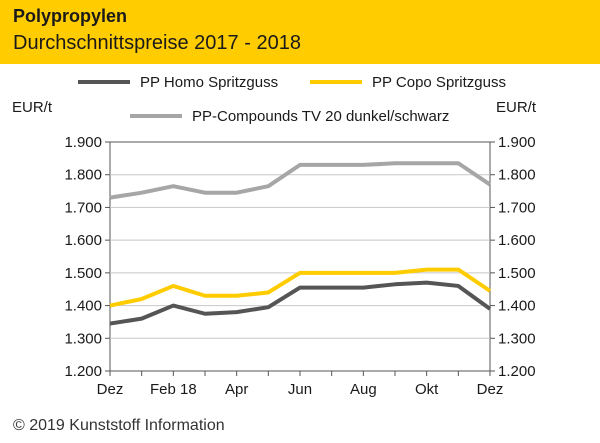  Describe the element at coordinates (320, 116) in the screenshot. I see `legend-label-compounds: PP-Compounds TV 20 dunkel/schwarz` at that location.